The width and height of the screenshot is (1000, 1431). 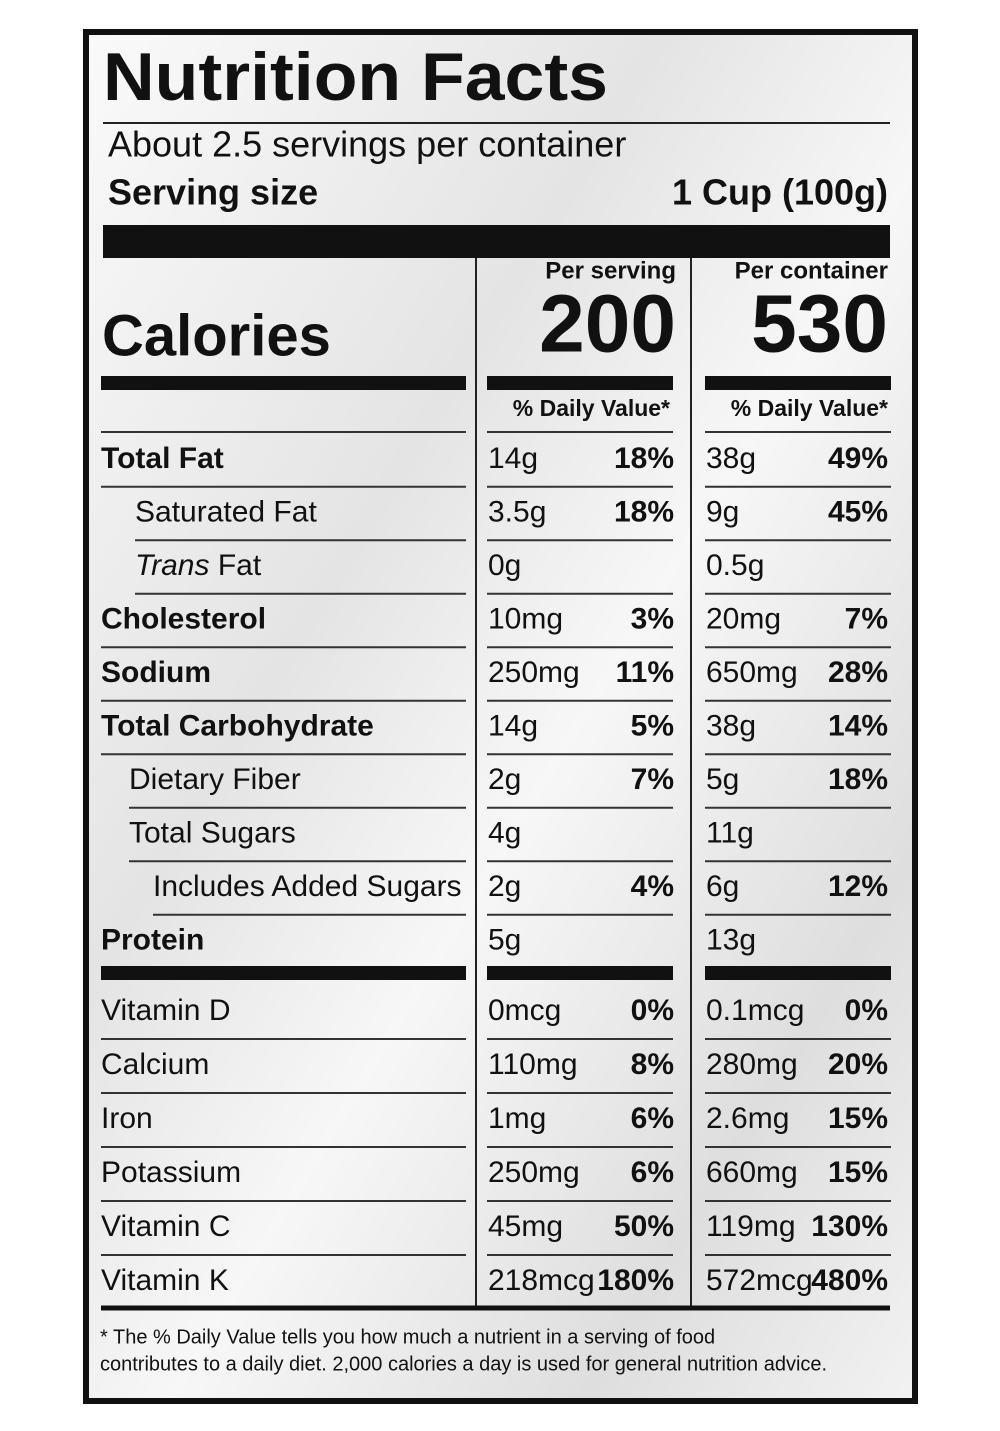 I want to click on container-amount: 572mcg, so click(x=759, y=1280).